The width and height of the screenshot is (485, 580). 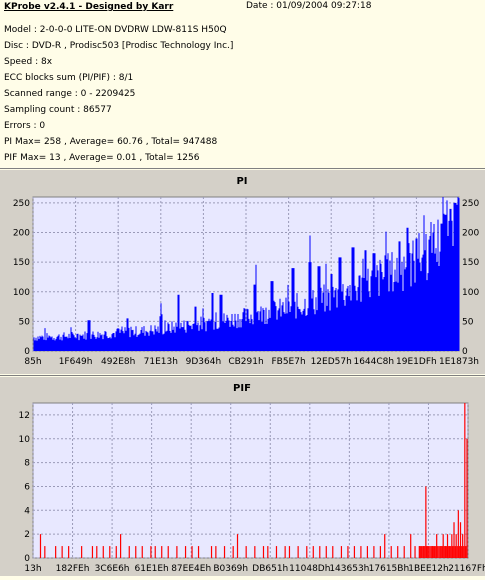 What do you see at coordinates (416, 362) in the screenshot?
I see `x-tick-label: 19E1DFh` at bounding box center [416, 362].